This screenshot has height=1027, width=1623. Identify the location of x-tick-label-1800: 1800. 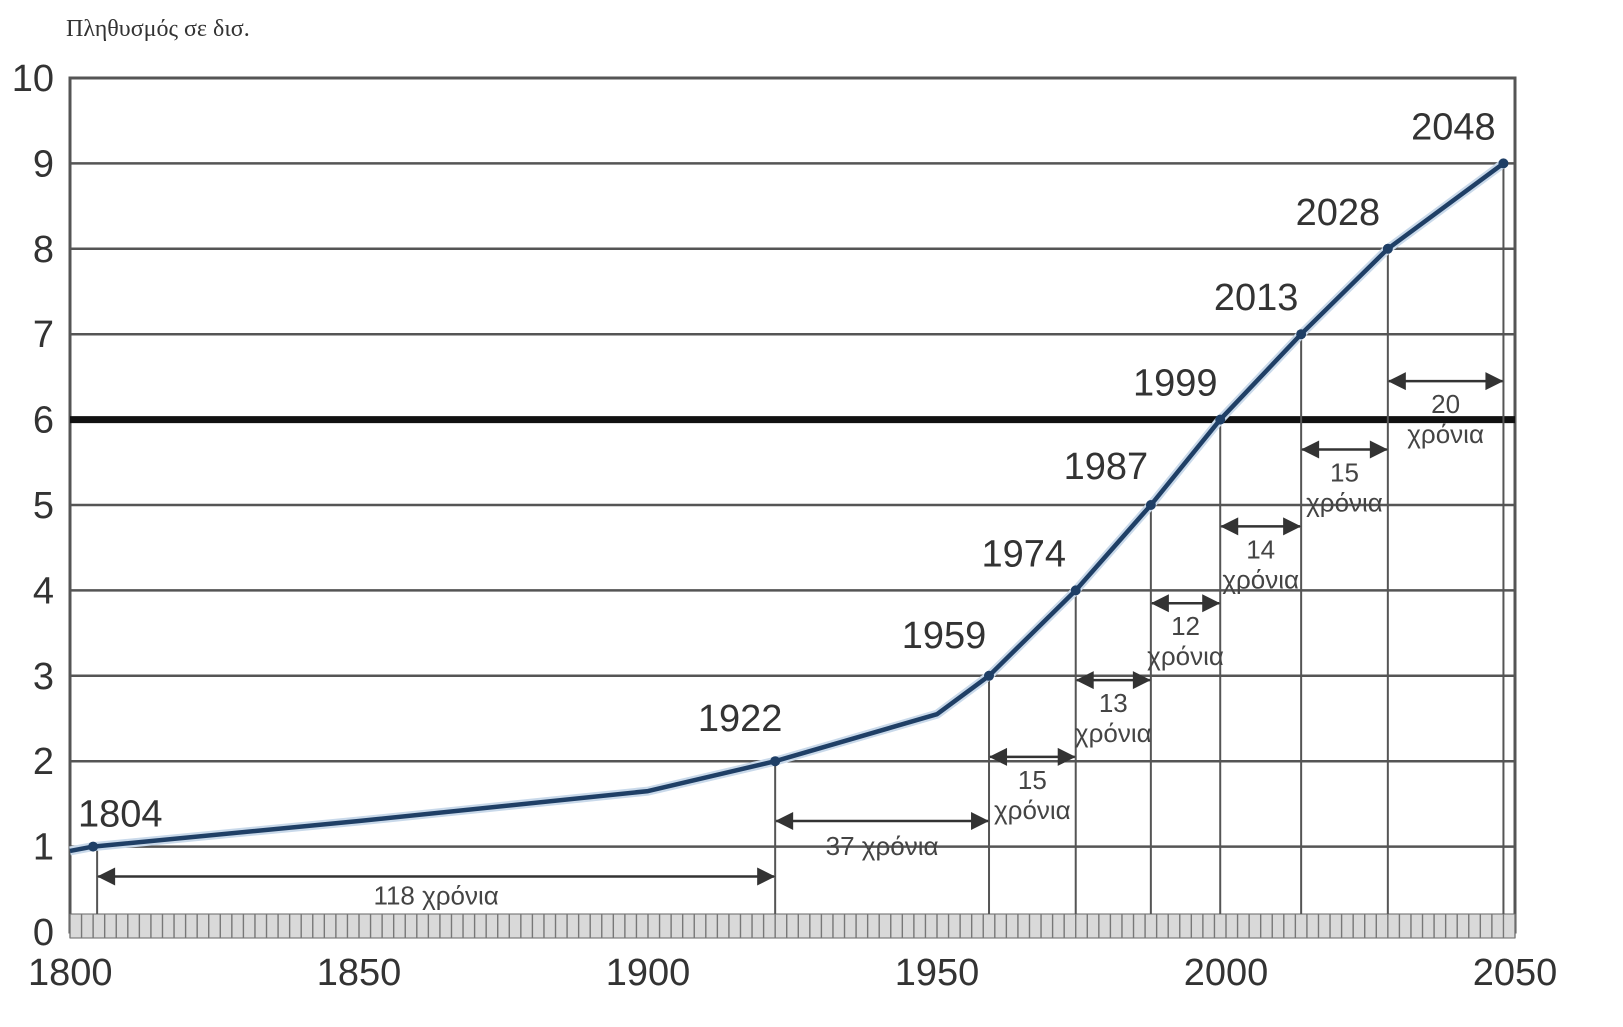
(70, 973).